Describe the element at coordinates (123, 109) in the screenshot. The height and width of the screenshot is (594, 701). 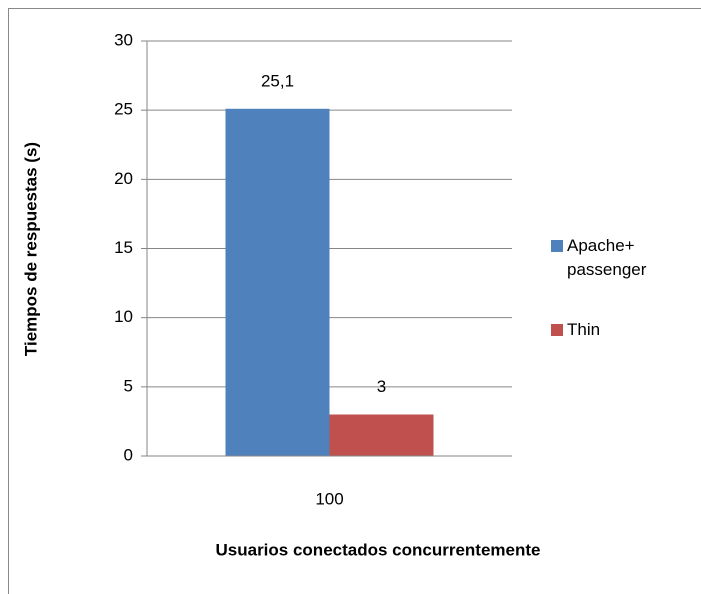
I see `y-tick-label: 25` at that location.